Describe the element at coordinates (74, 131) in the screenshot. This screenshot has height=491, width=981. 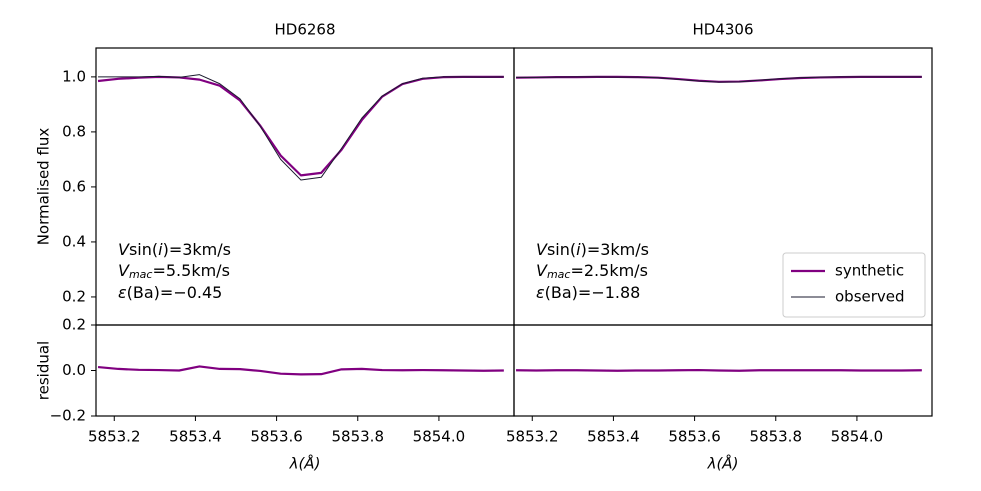
I see `y-tick-label: 0.8` at that location.